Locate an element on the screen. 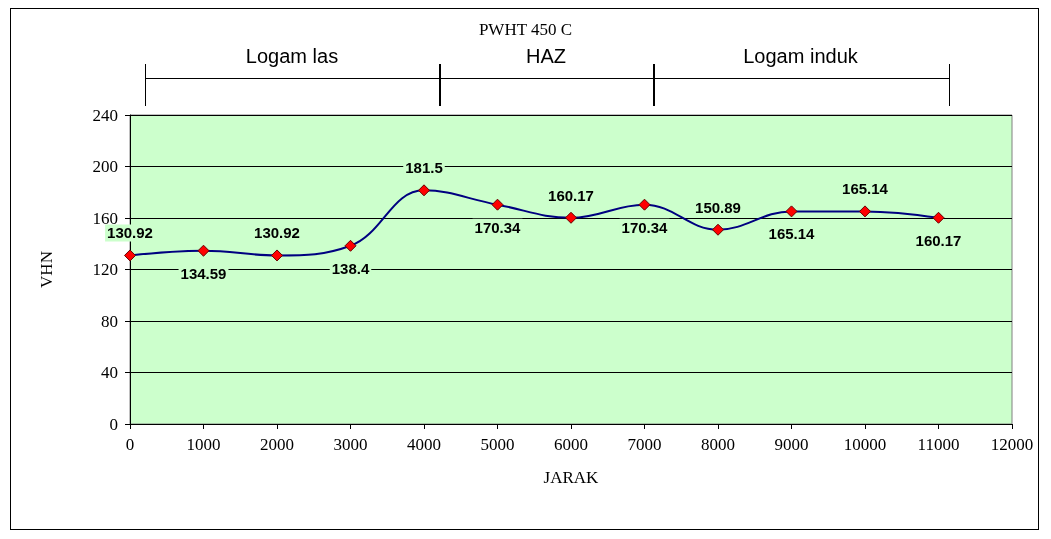 The height and width of the screenshot is (539, 1051). y-axis-title: VHN is located at coordinates (46, 269).